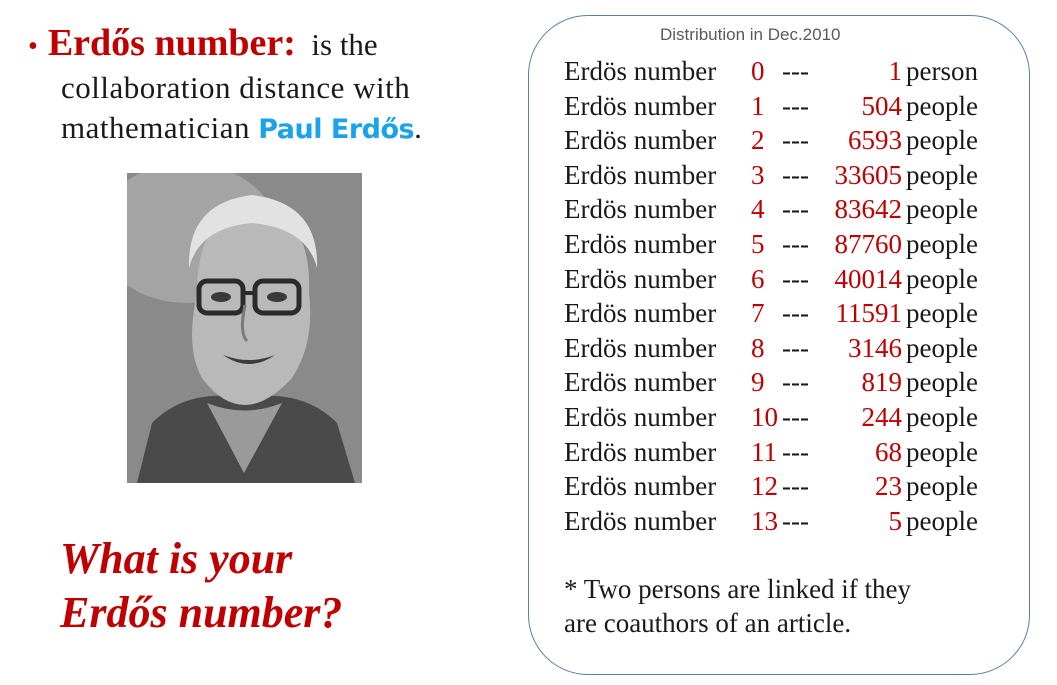 The height and width of the screenshot is (685, 1057). Describe the element at coordinates (888, 486) in the screenshot. I see `row-count: 23` at that location.